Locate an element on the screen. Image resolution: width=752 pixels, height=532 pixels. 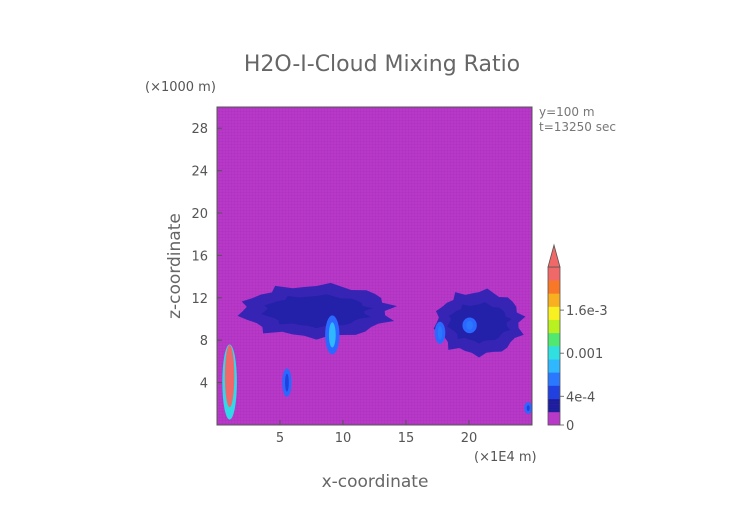
colorbar: 0 4e-4 0.001 1.6e-3 is located at coordinates (577, 338).